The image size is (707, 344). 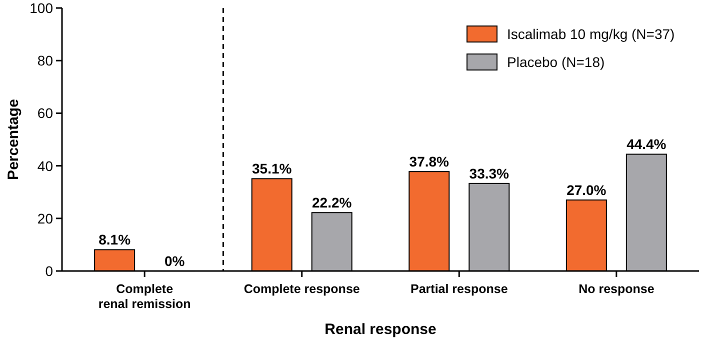 What do you see at coordinates (591, 34) in the screenshot?
I see `legend-label: Iscalimab 10 mg/kg (N=37)` at bounding box center [591, 34].